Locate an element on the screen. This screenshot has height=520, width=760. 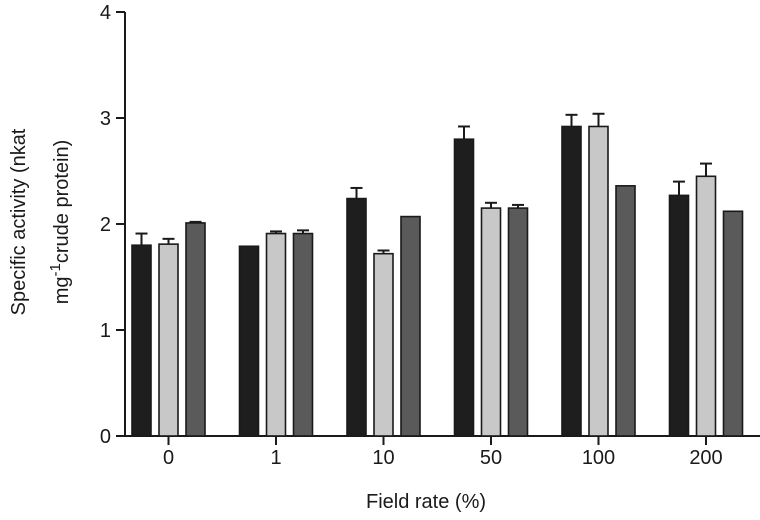
y-ticks: 0 1 2 3 4 is located at coordinates (112, 225).